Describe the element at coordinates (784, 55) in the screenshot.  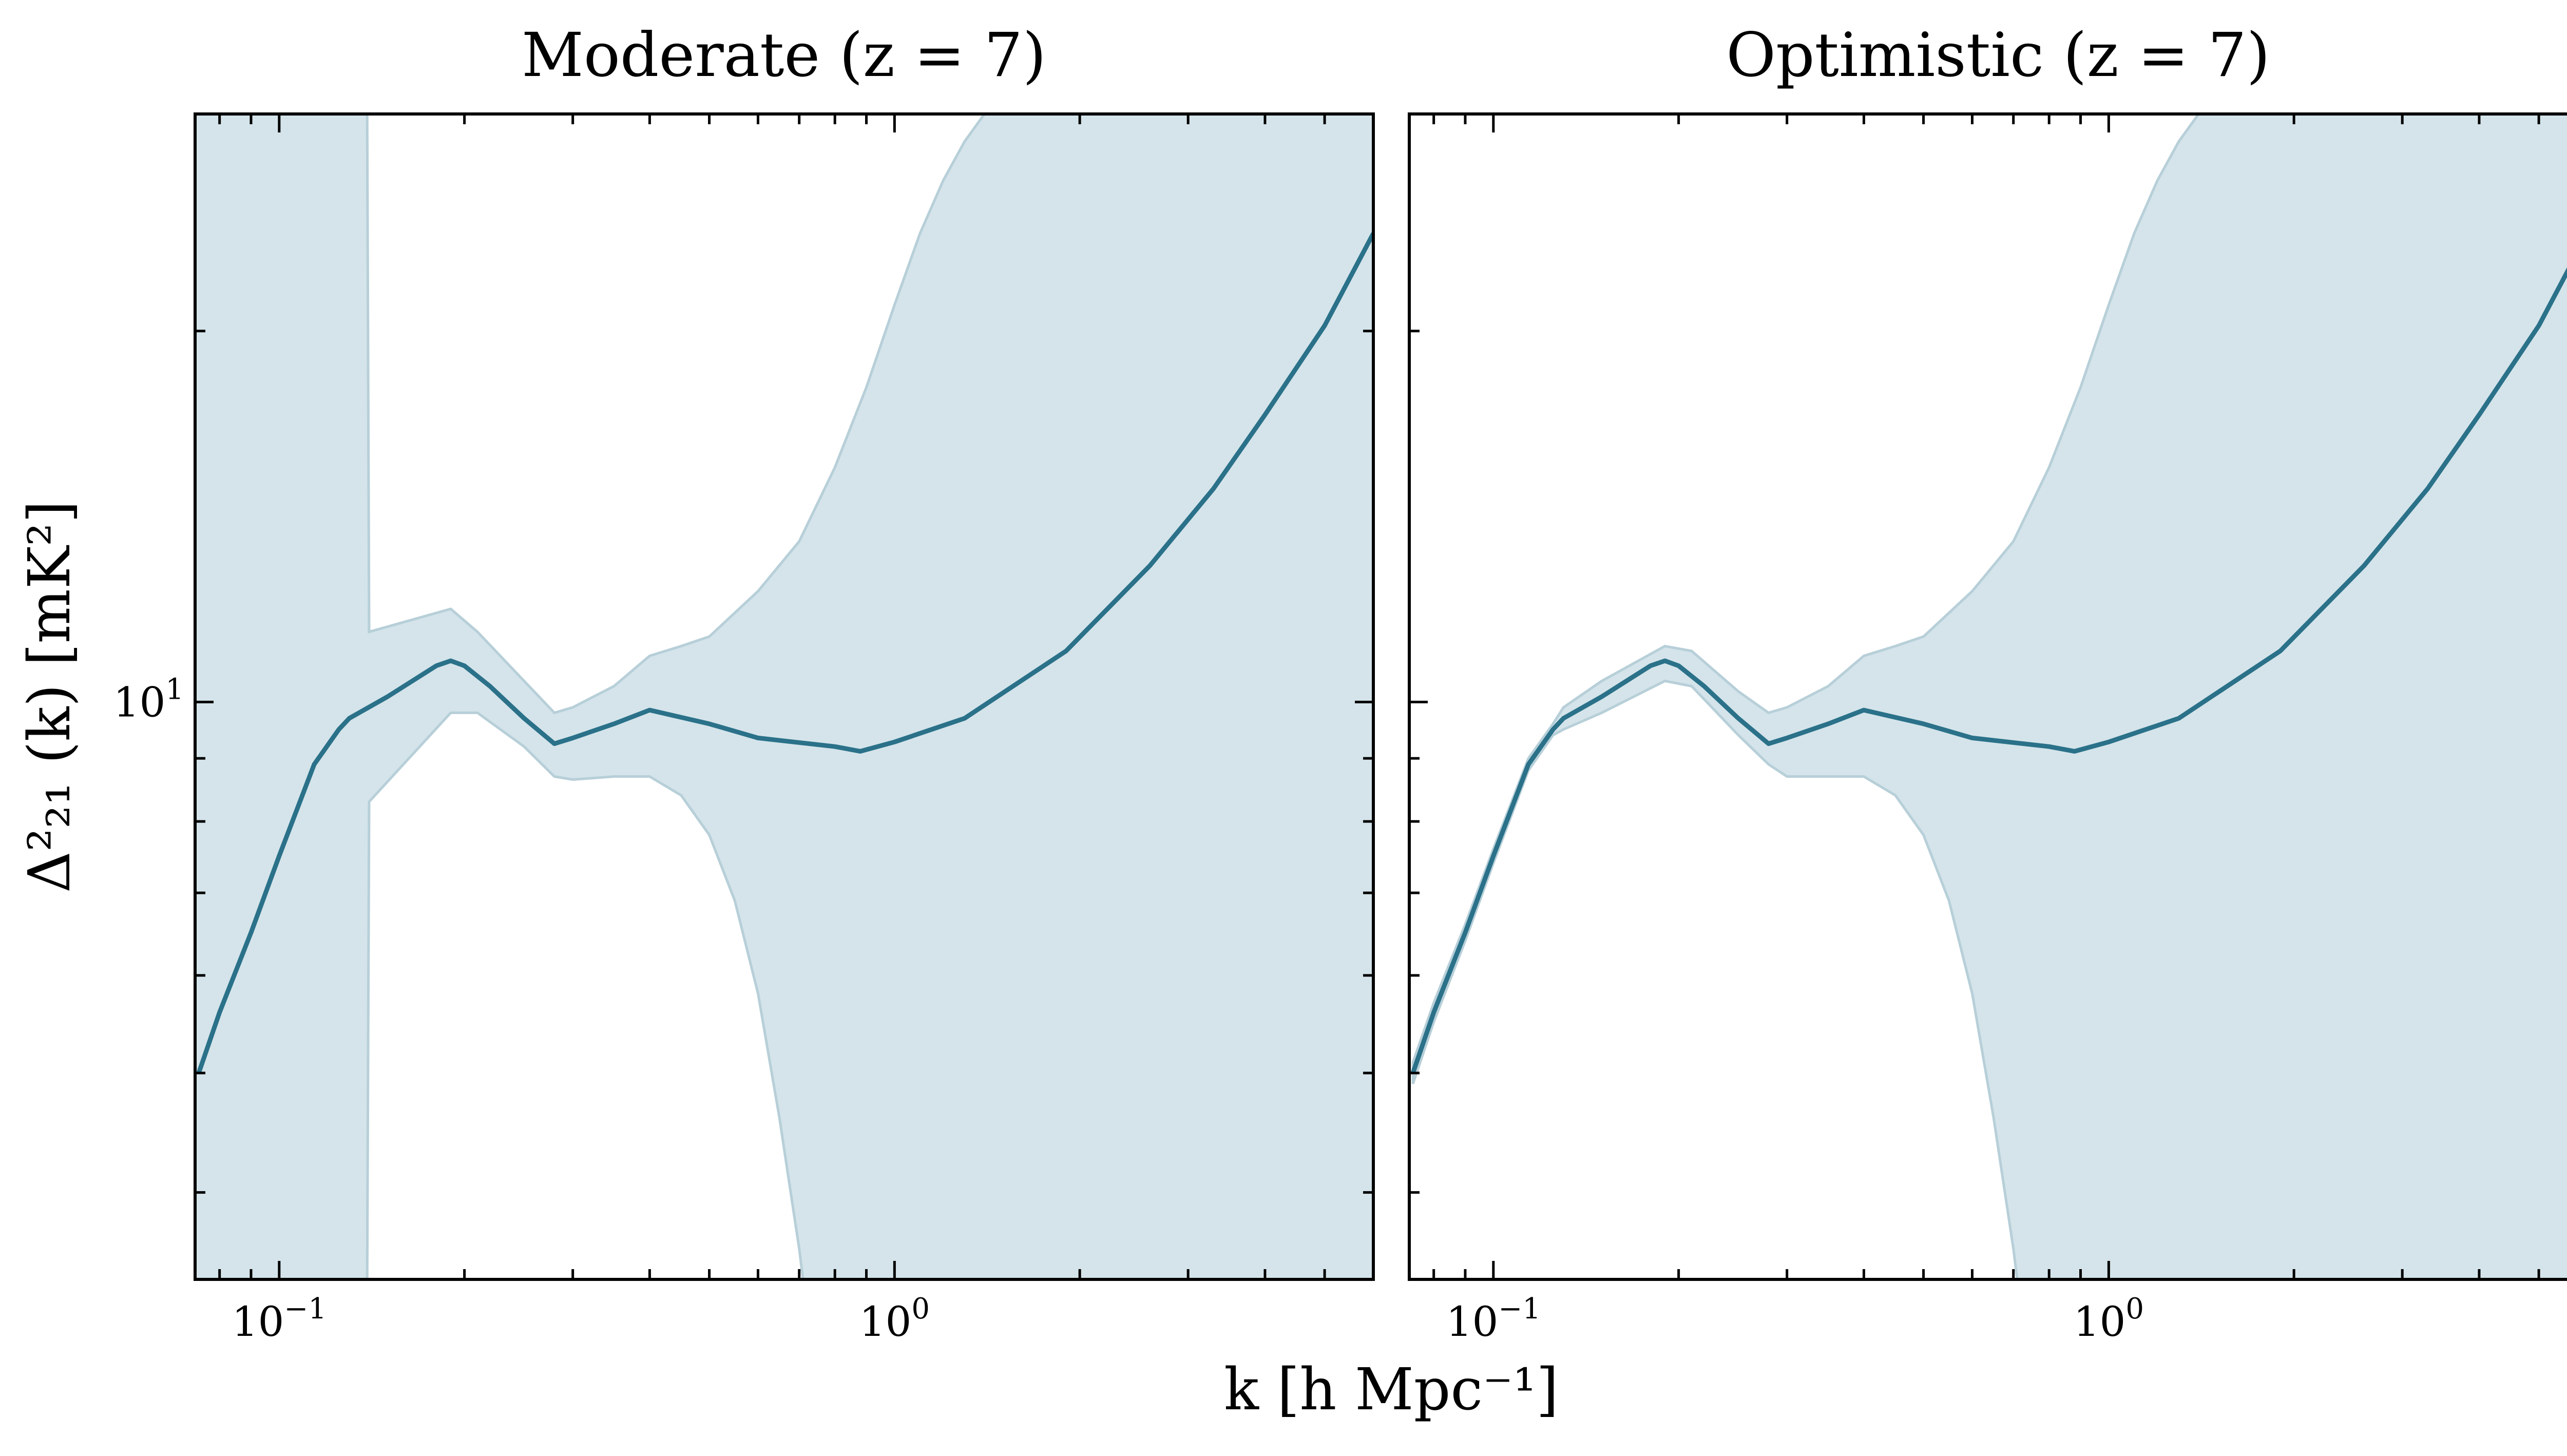
I see `panel-title-moderate: Moderate (z = 7)` at that location.